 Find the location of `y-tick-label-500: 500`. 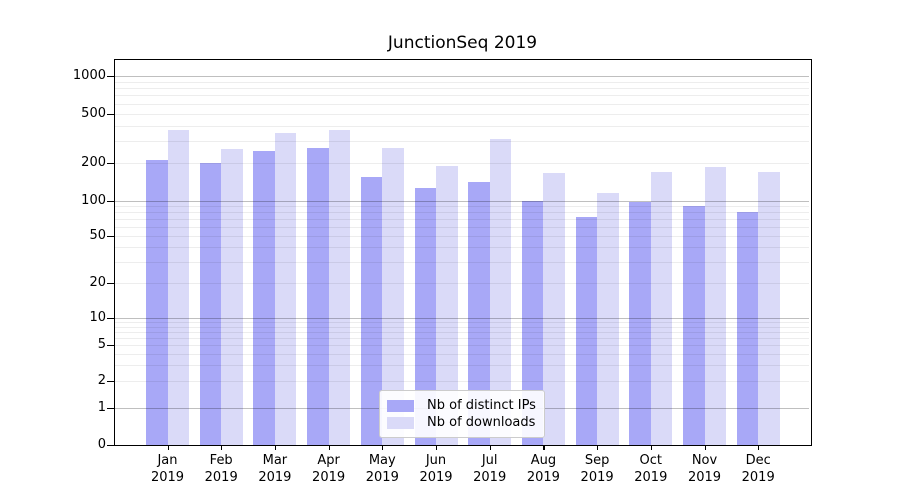

y-tick-label-500: 500 is located at coordinates (93, 113).